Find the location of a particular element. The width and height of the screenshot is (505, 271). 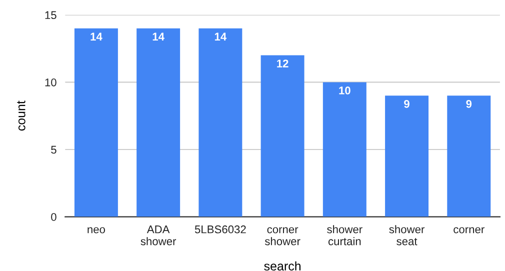

data-label: 12 is located at coordinates (282, 64).